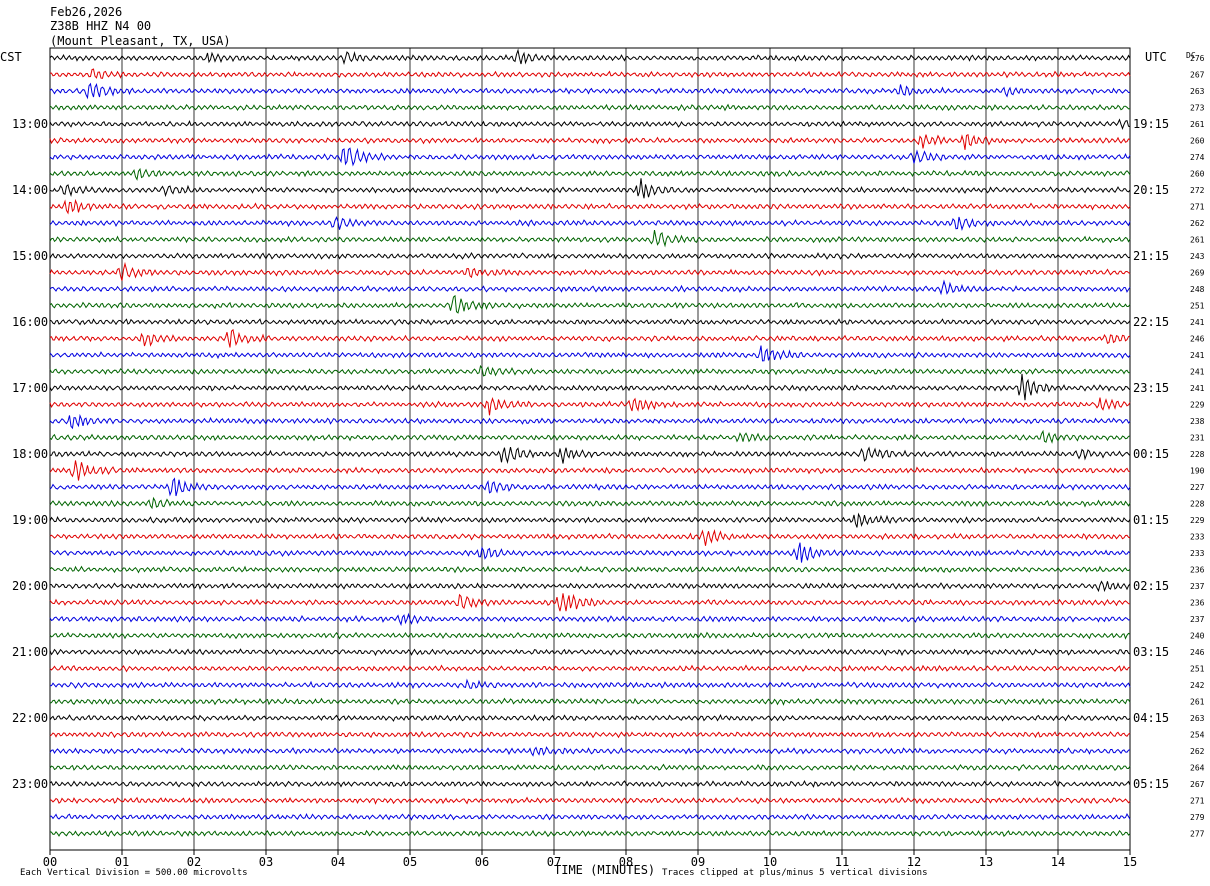 The width and height of the screenshot is (1210, 886). Describe the element at coordinates (1197, 735) in the screenshot. I see `dc-offset-label: 254` at that location.